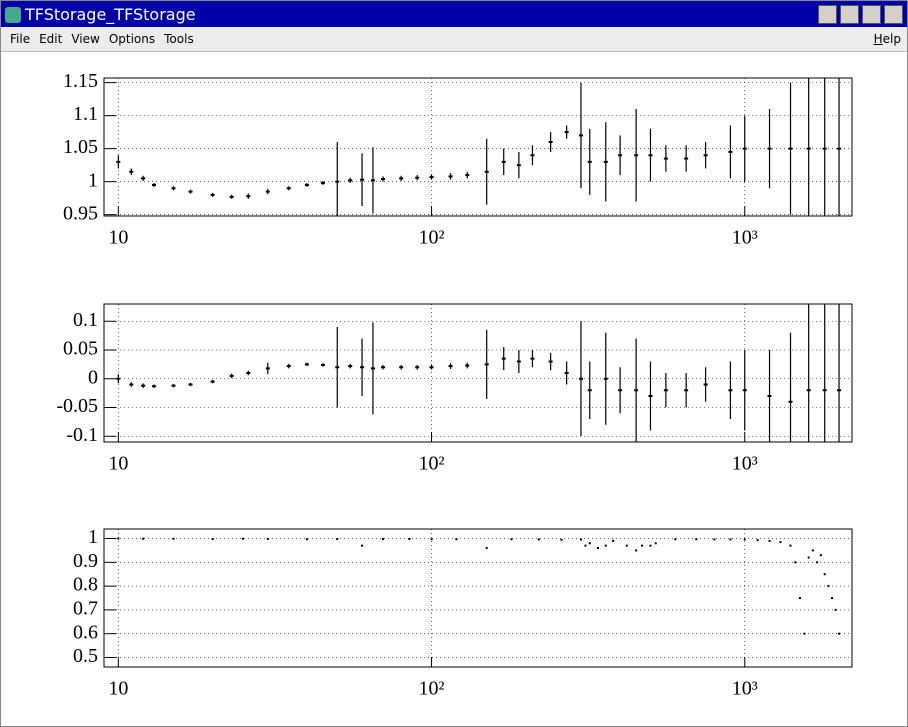  Describe the element at coordinates (432, 689) in the screenshot. I see `x-tick-label: 10²` at that location.